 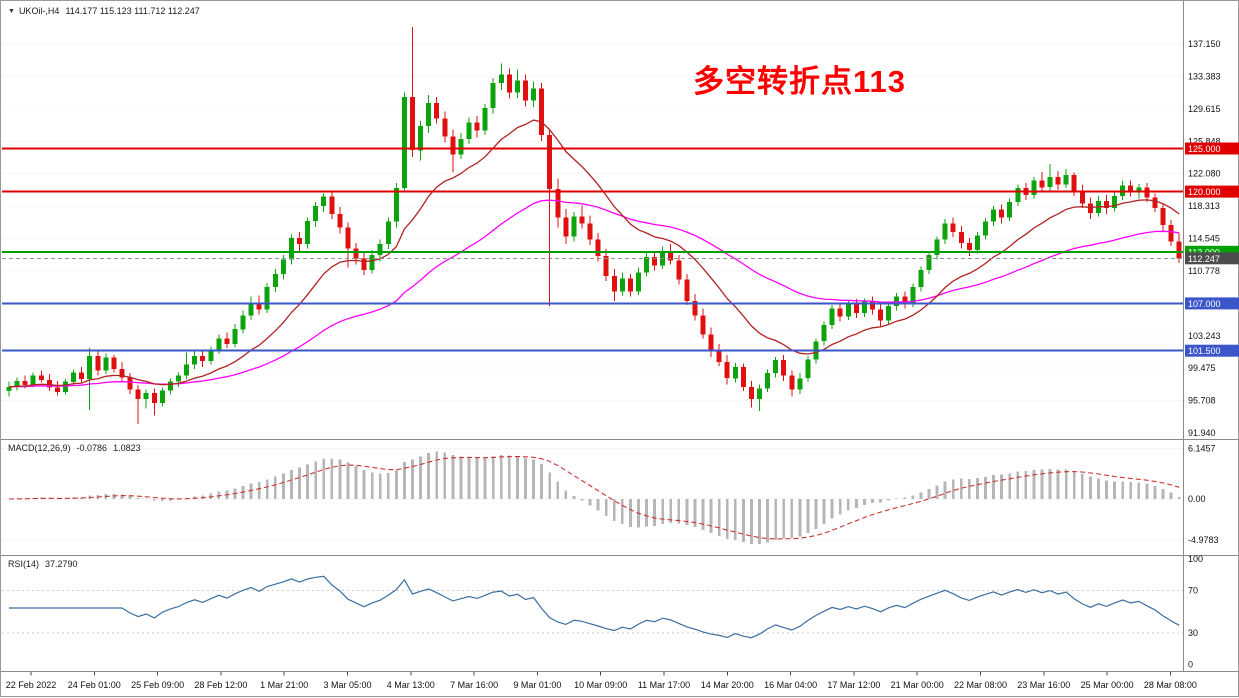 I want to click on macd-histogram, so click(x=594, y=498).